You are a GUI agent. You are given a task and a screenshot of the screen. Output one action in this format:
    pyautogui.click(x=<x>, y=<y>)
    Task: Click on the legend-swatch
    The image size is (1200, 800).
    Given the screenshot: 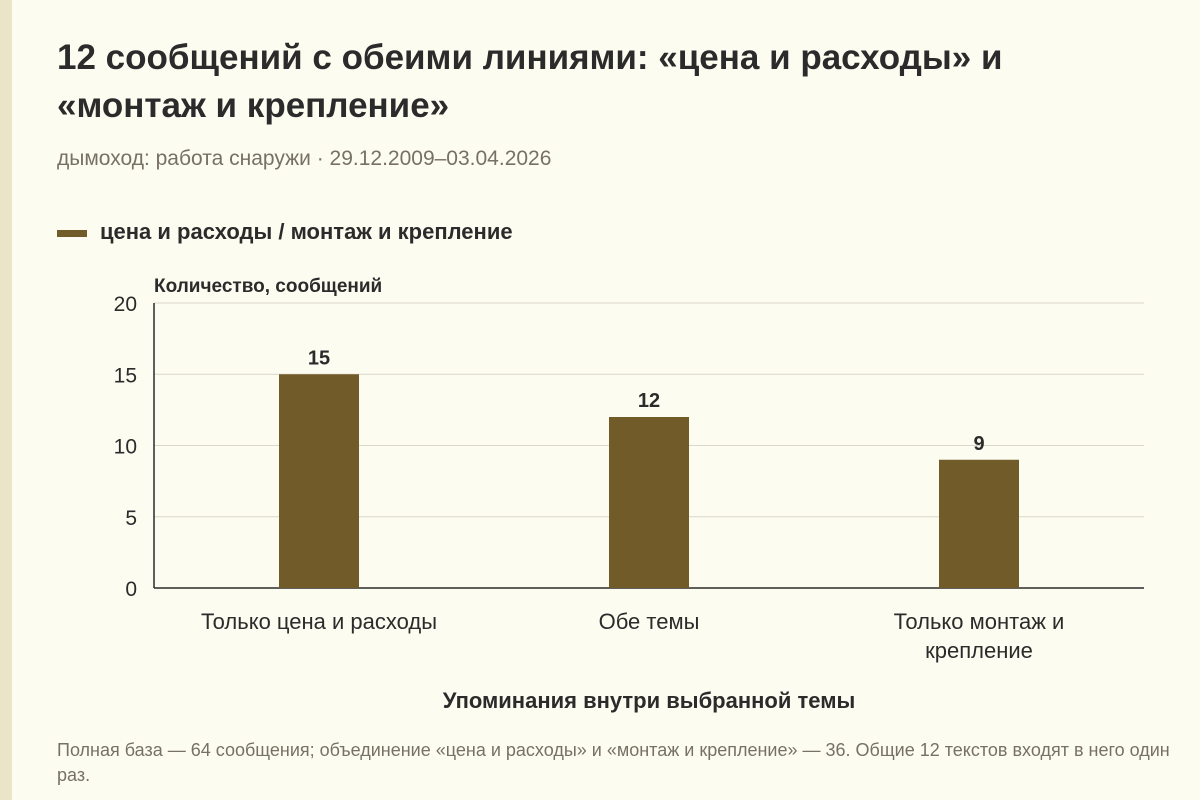 What is the action you would take?
    pyautogui.click(x=72, y=233)
    